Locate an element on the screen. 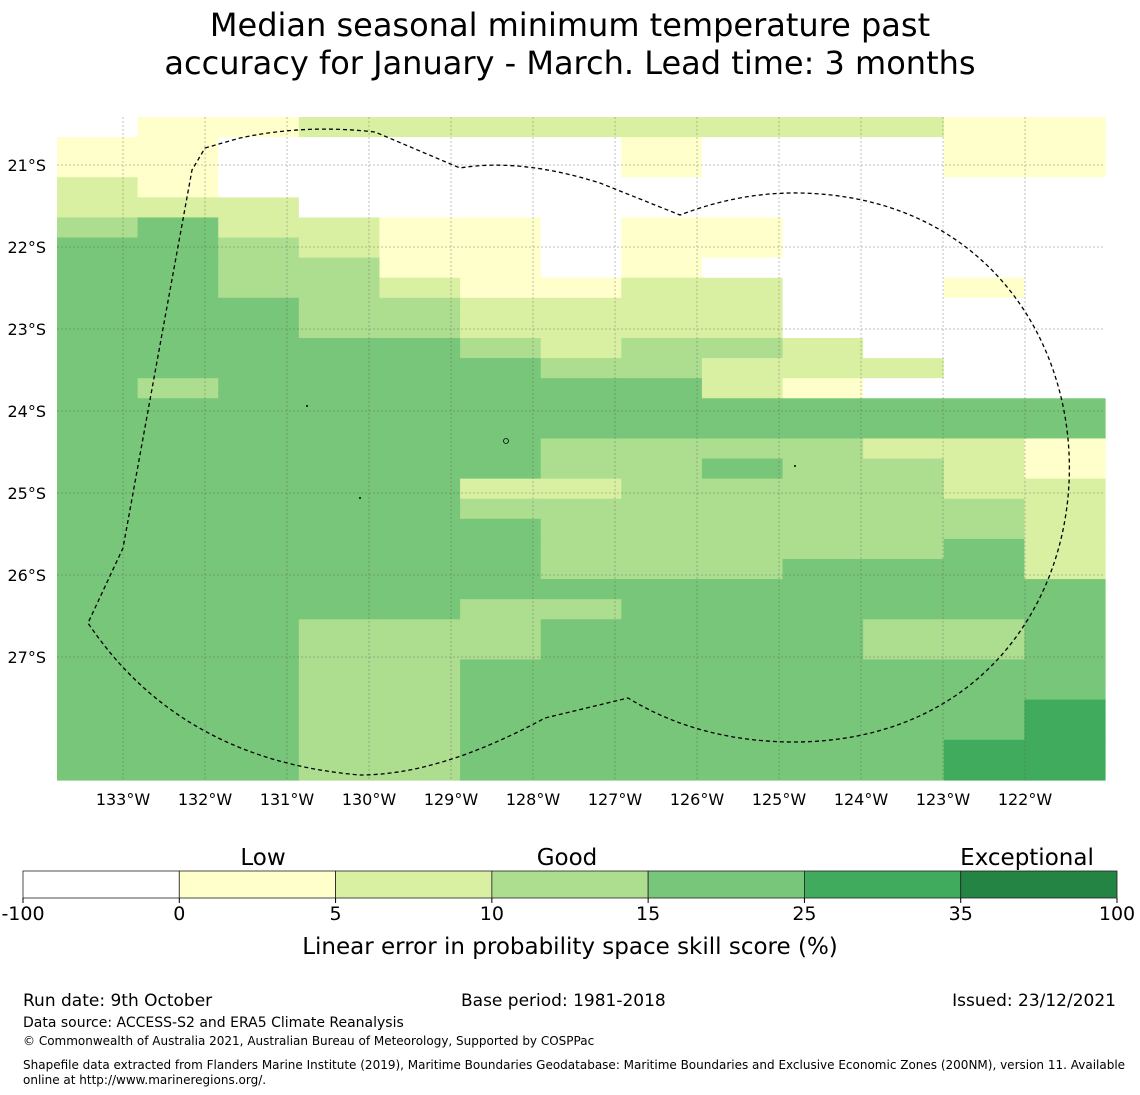 This screenshot has width=1140, height=1095. base-period: Base period: 1981-2018 is located at coordinates (563, 1001).